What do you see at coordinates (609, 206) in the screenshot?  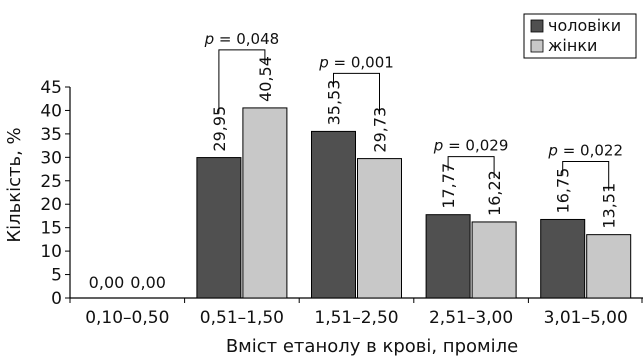 I see `data-label: 13,51` at bounding box center [609, 206].